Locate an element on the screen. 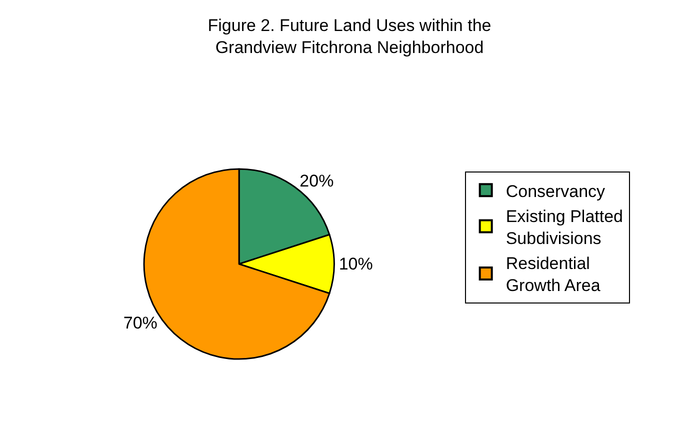 This screenshot has height=440, width=699. chart-title: Figure 2. Future Land Uses within the Grandview Fitchrona Neighborhood is located at coordinates (350, 36).